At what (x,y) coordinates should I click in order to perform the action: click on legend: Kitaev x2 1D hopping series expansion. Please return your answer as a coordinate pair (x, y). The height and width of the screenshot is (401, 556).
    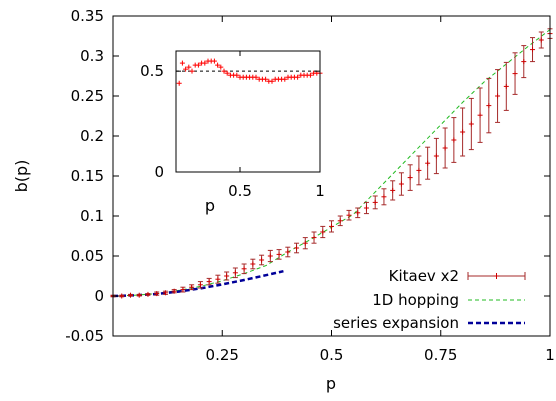
    Looking at the image, I should click on (429, 299).